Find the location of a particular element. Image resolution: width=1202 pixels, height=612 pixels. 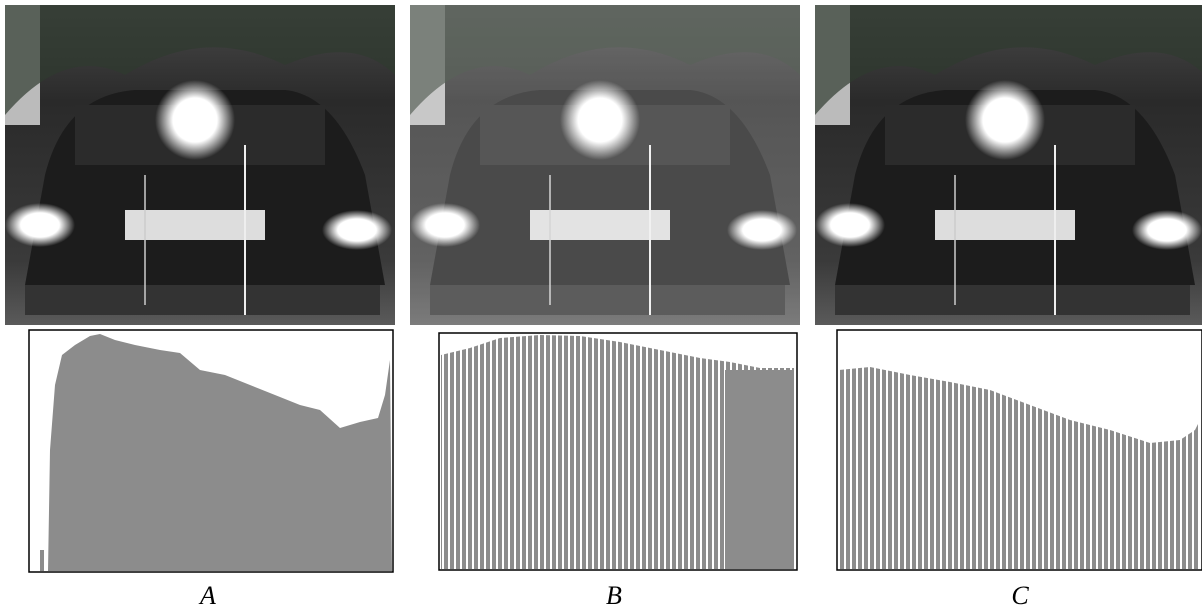

panel-label: B is located at coordinates (614, 595).